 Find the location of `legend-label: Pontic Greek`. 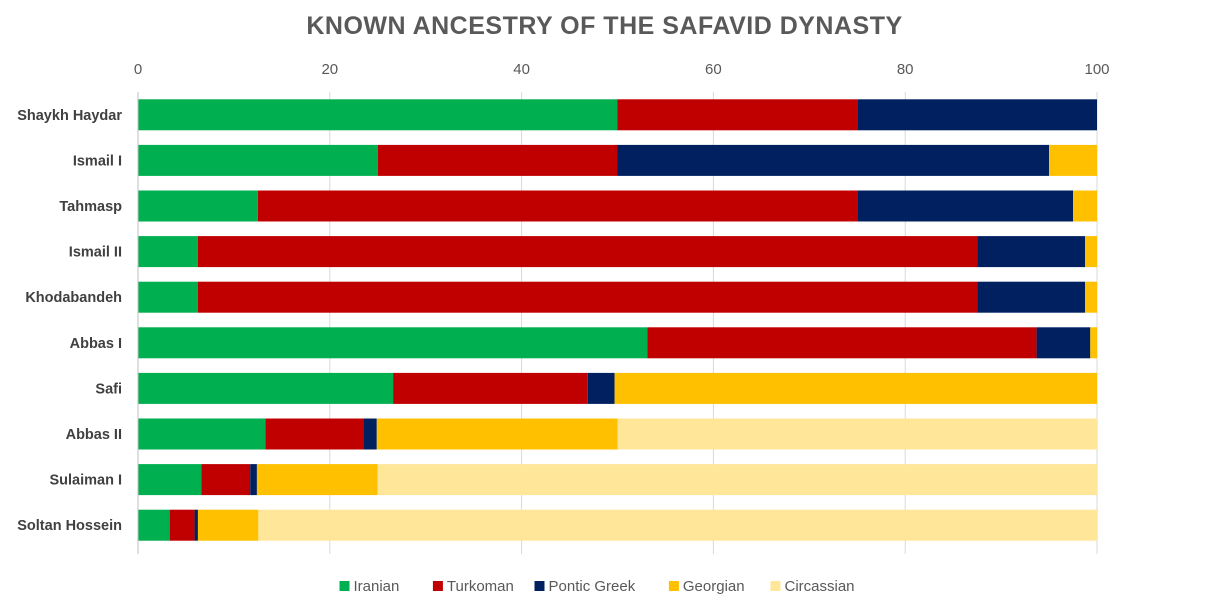

legend-label: Pontic Greek is located at coordinates (592, 586).